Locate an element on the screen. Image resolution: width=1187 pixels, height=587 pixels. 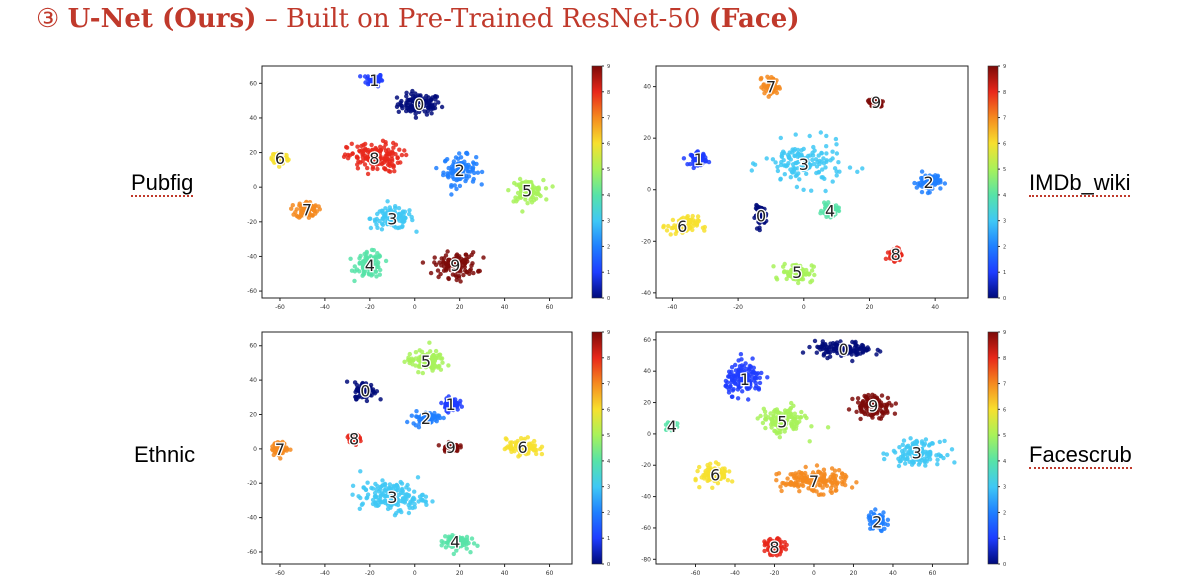
colorbar-tick-label: 0 is located at coordinates (608, 299).